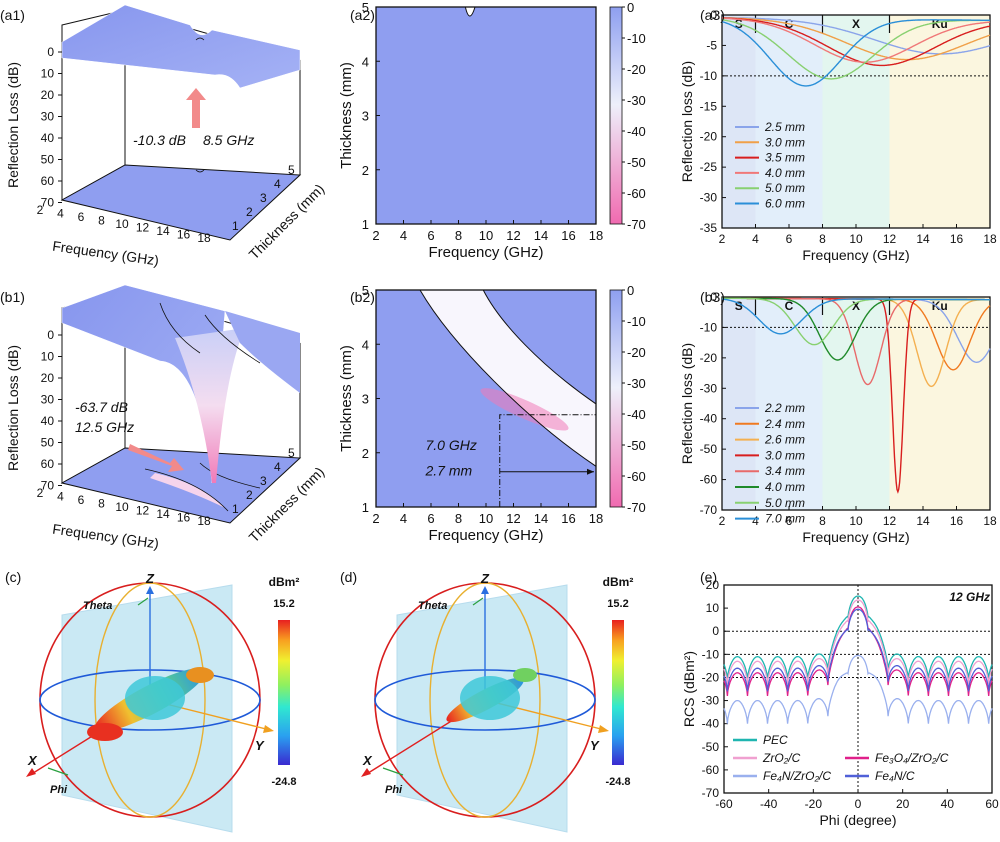 Image resolution: width=1000 pixels, height=842 pixels. What do you see at coordinates (636, 100) in the screenshot?
I see `colorbar-tick-label: -30` at bounding box center [636, 100].